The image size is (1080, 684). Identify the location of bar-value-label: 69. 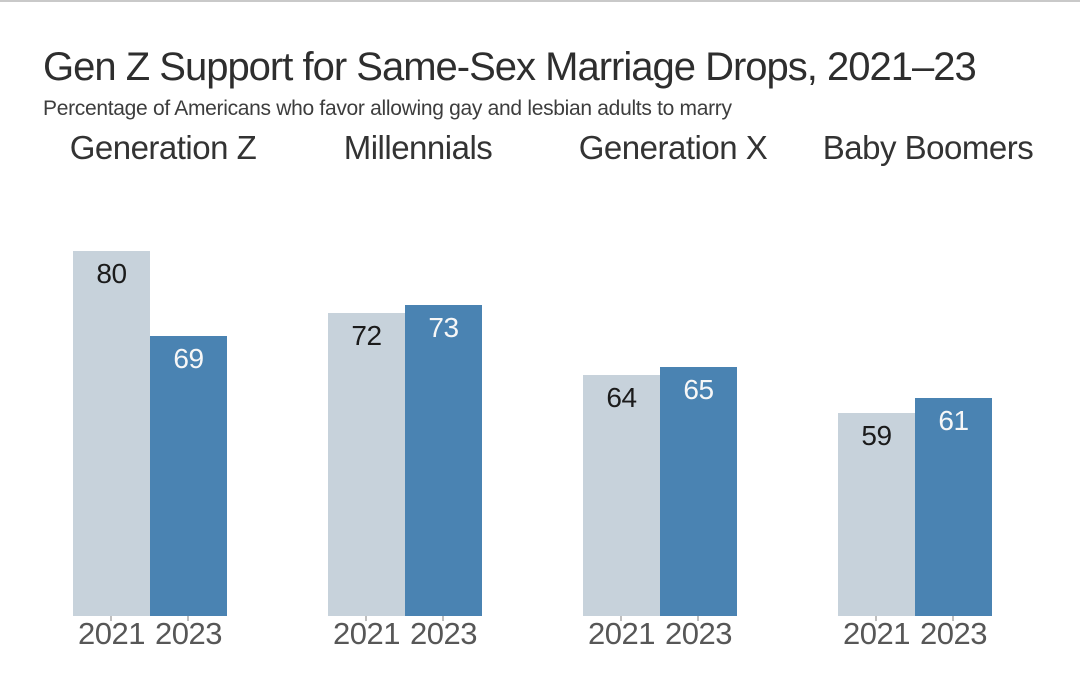
(188, 358).